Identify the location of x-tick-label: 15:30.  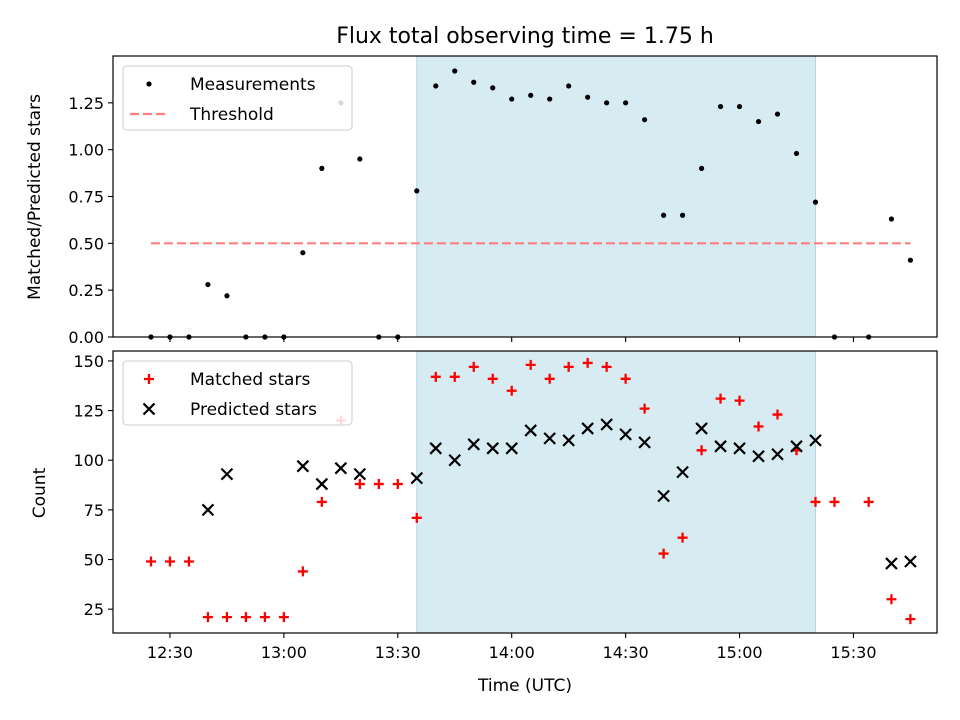
(853, 652).